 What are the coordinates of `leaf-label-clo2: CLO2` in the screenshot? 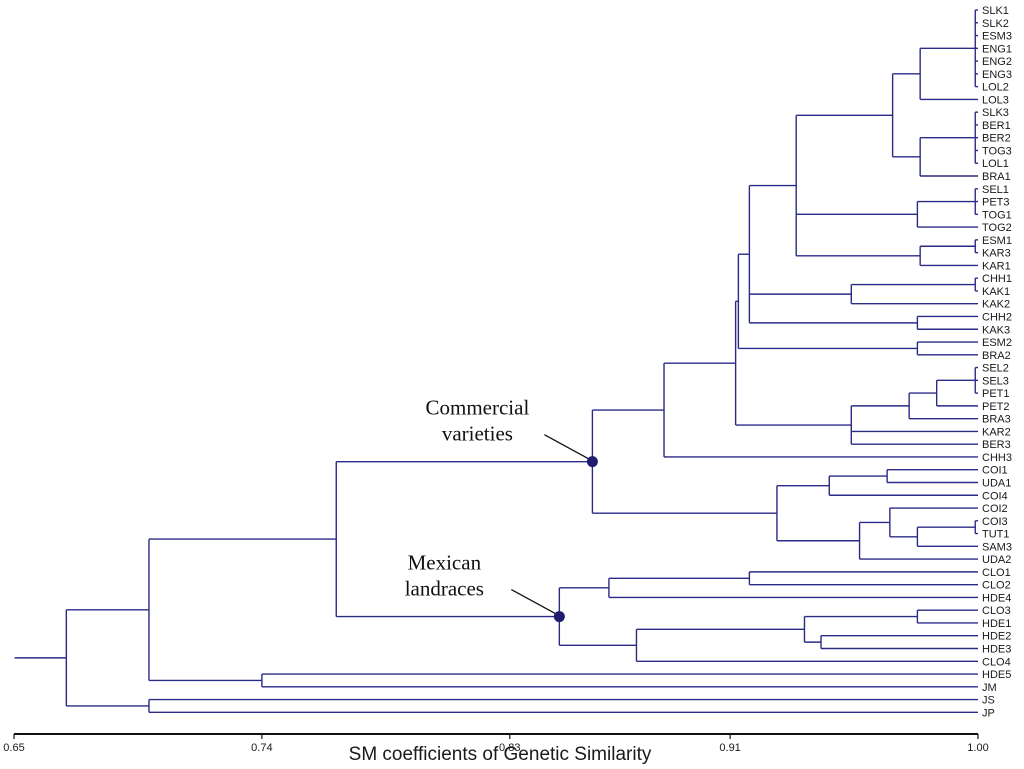 It's located at (996, 586).